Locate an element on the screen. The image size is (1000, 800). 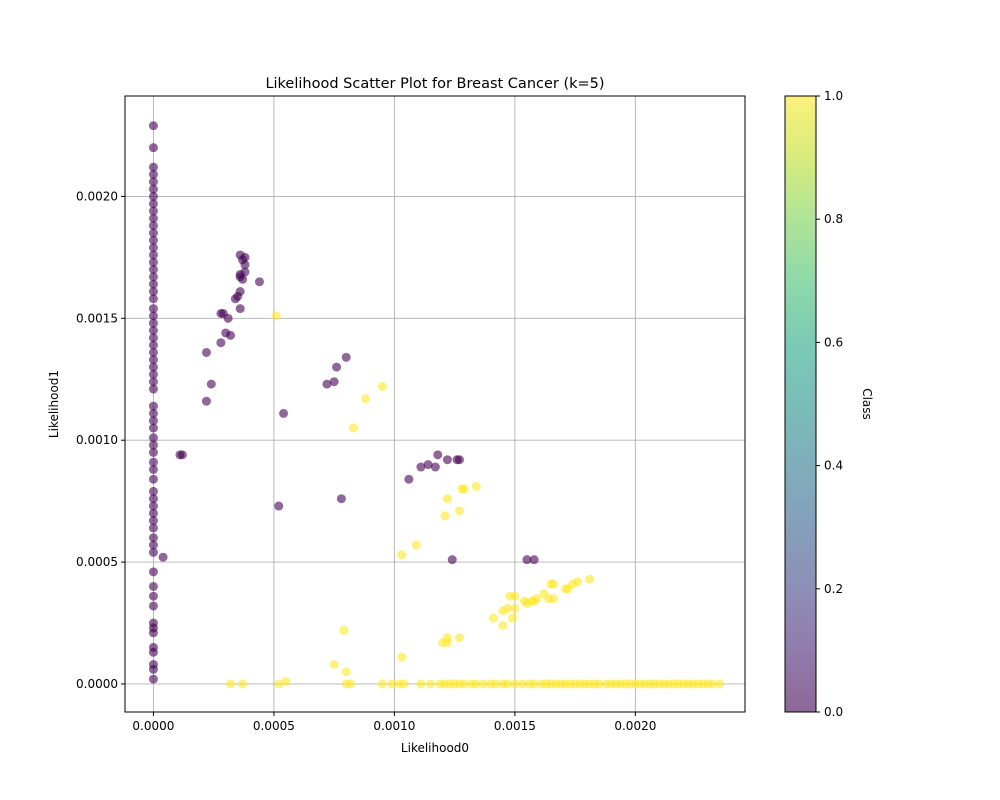
y-axis-ticks: 0.0000 0.0005 0.0010 0.0015 0.0020 is located at coordinates (100, 440).